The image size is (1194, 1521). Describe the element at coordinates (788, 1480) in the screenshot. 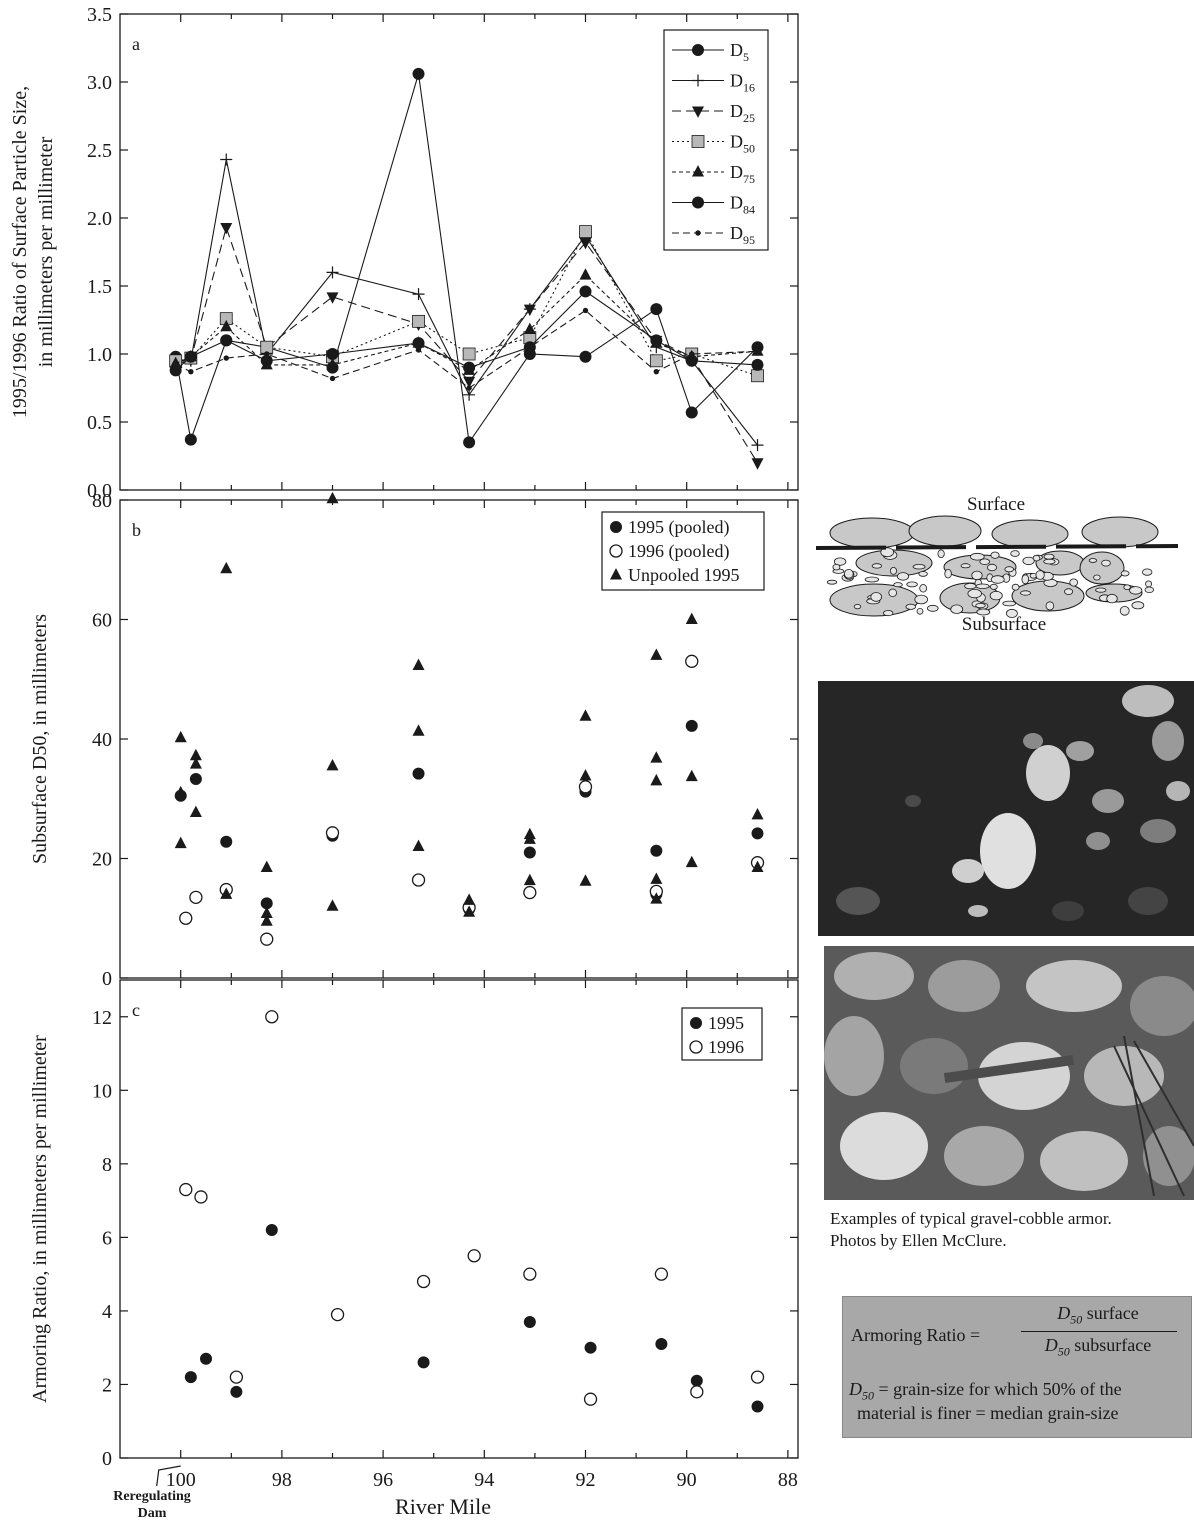

I see `x-tick-label: 88` at that location.